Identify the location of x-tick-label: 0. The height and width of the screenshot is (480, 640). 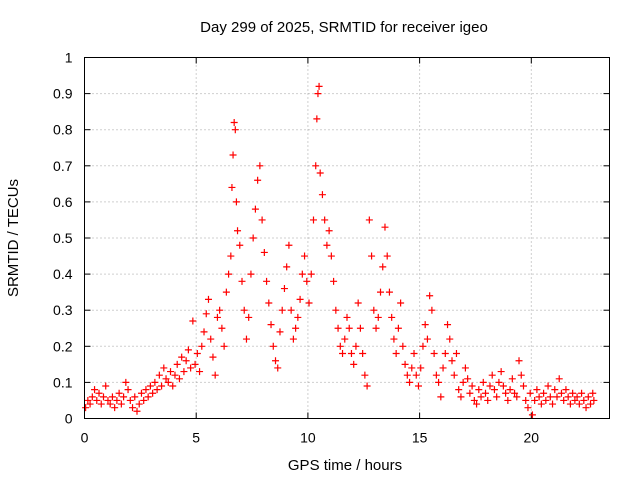
(85, 438).